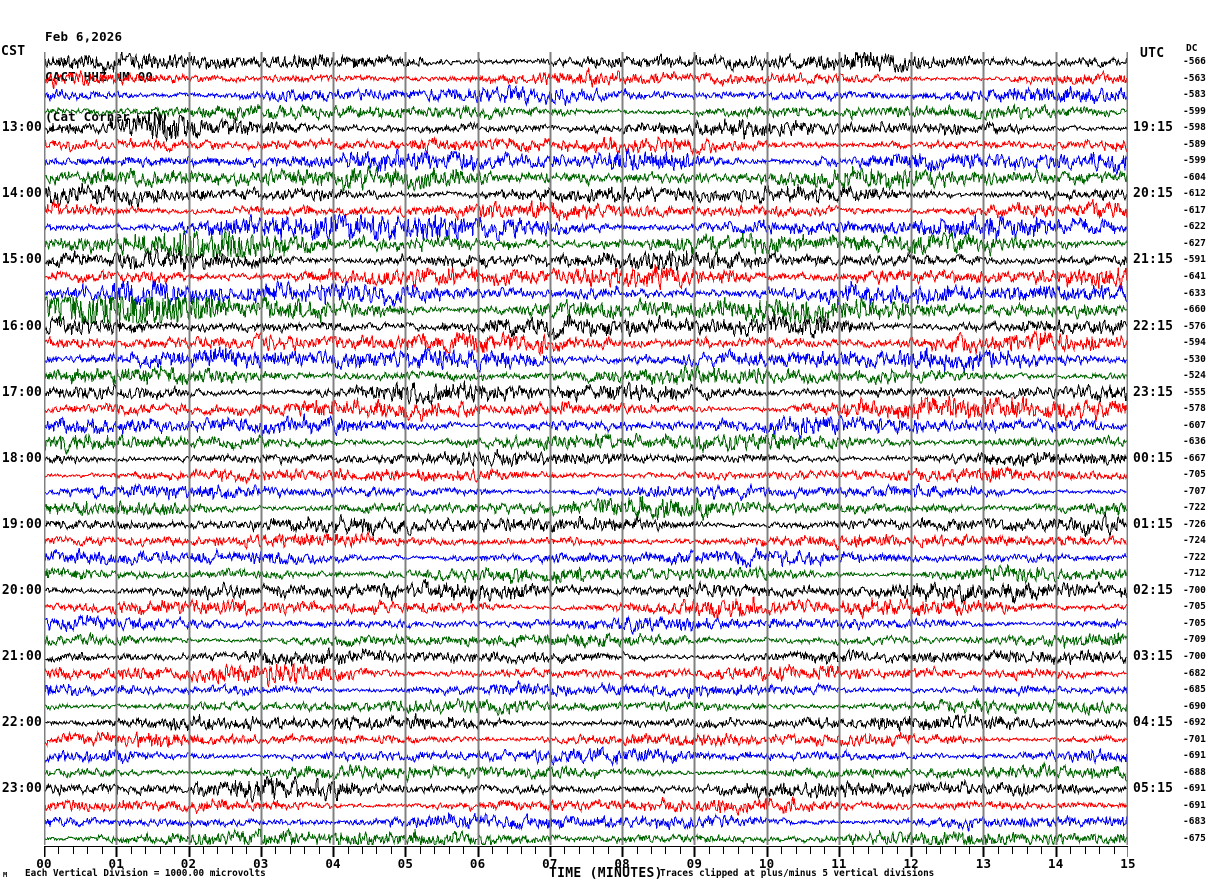 The height and width of the screenshot is (886, 1210). What do you see at coordinates (1194, 243) in the screenshot?
I see `dc-offset-value: -627` at bounding box center [1194, 243].